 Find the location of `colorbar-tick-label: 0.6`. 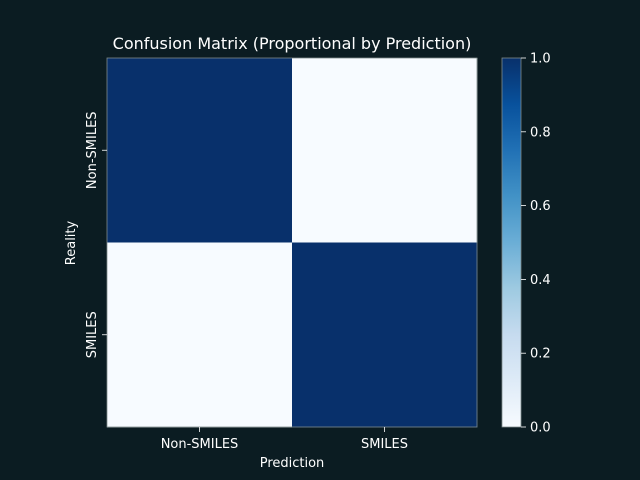

colorbar-tick-label: 0.6 is located at coordinates (540, 206).